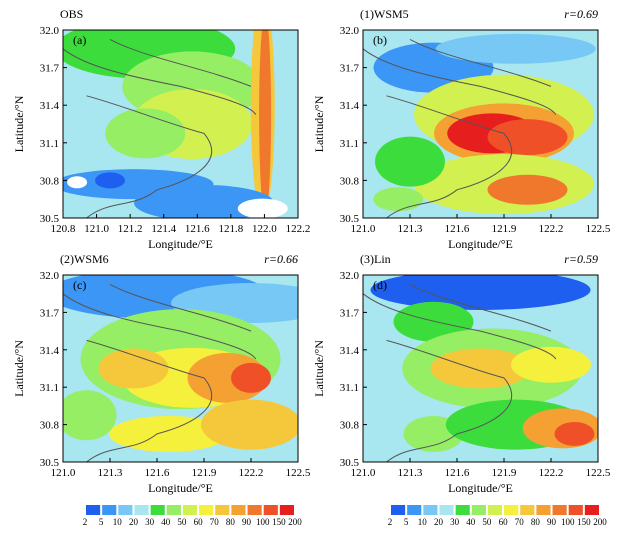 The height and width of the screenshot is (534, 631). Describe the element at coordinates (71, 14) in the screenshot. I see `panel-title: OBS` at that location.